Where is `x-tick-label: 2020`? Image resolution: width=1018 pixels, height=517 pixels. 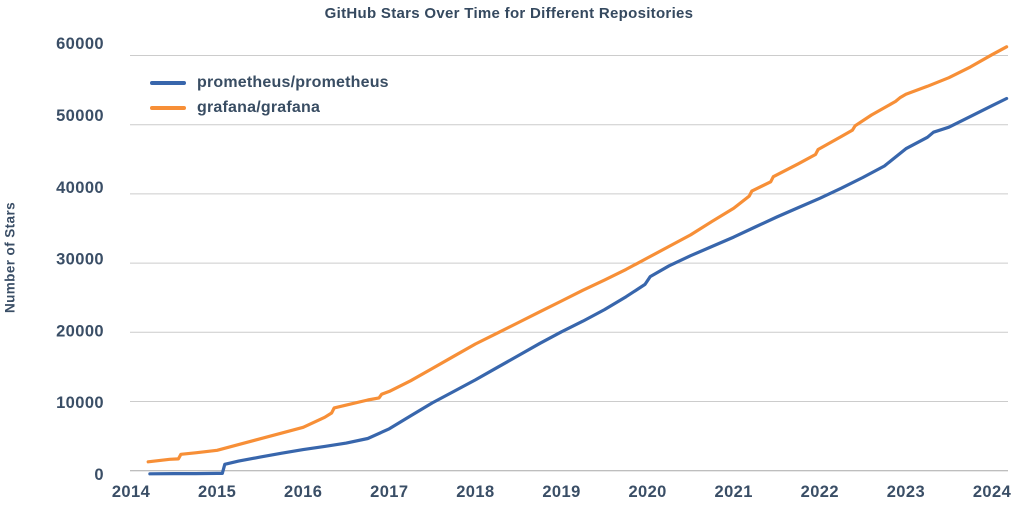 x-tick-label: 2020 is located at coordinates (647, 492).